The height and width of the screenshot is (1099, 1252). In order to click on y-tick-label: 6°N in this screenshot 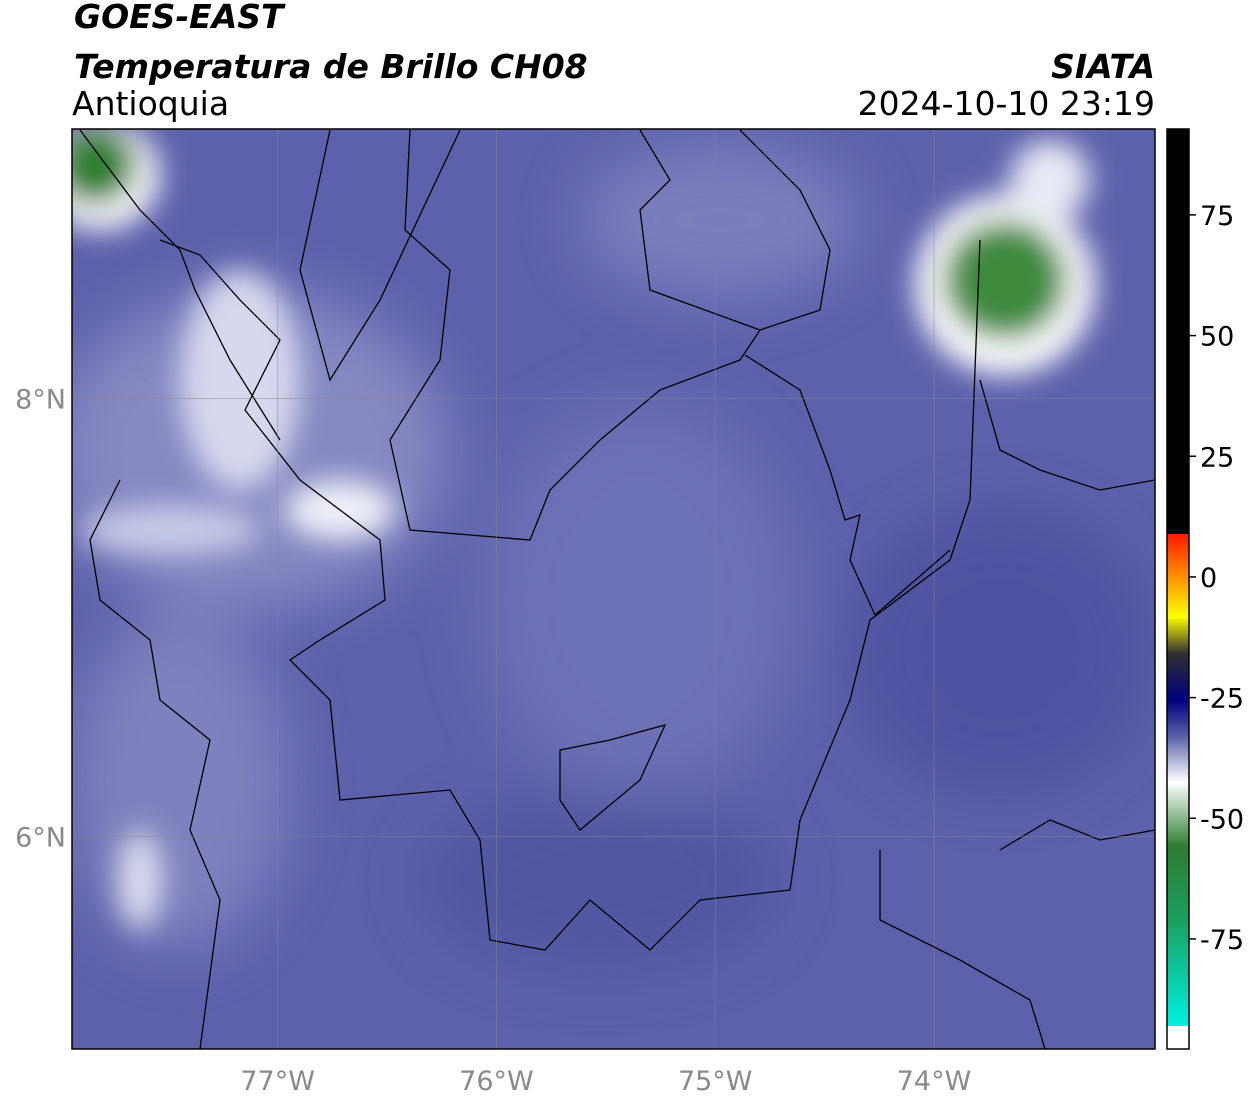, I will do `click(40, 838)`.